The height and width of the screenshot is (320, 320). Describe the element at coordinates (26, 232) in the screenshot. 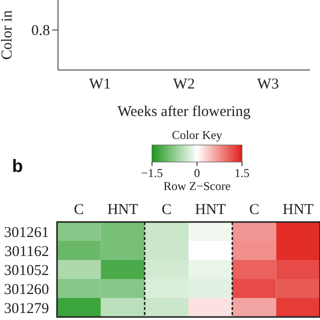

I see `y-tick-label: 301261` at that location.